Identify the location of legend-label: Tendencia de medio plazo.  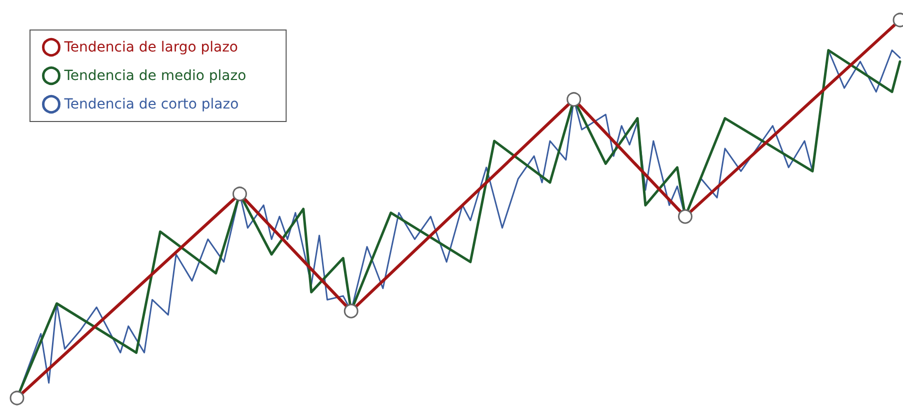
(154, 76).